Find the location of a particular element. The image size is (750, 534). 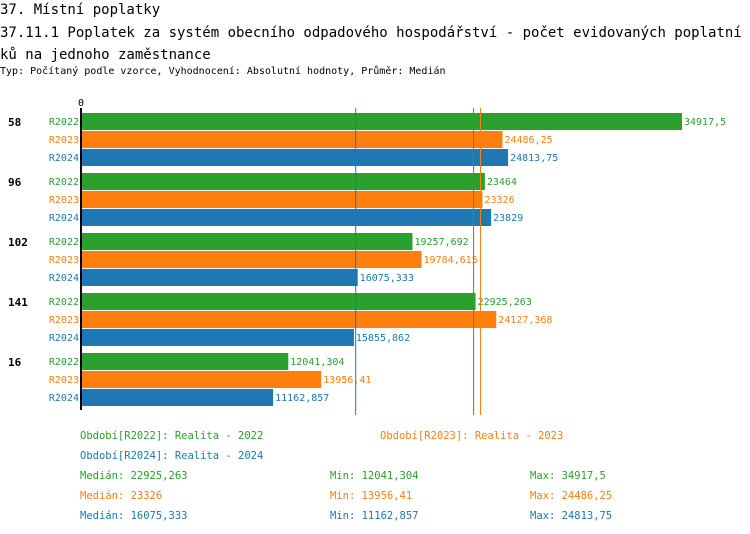

stat-median-r2024: Medián: 16075,333 is located at coordinates (134, 516).